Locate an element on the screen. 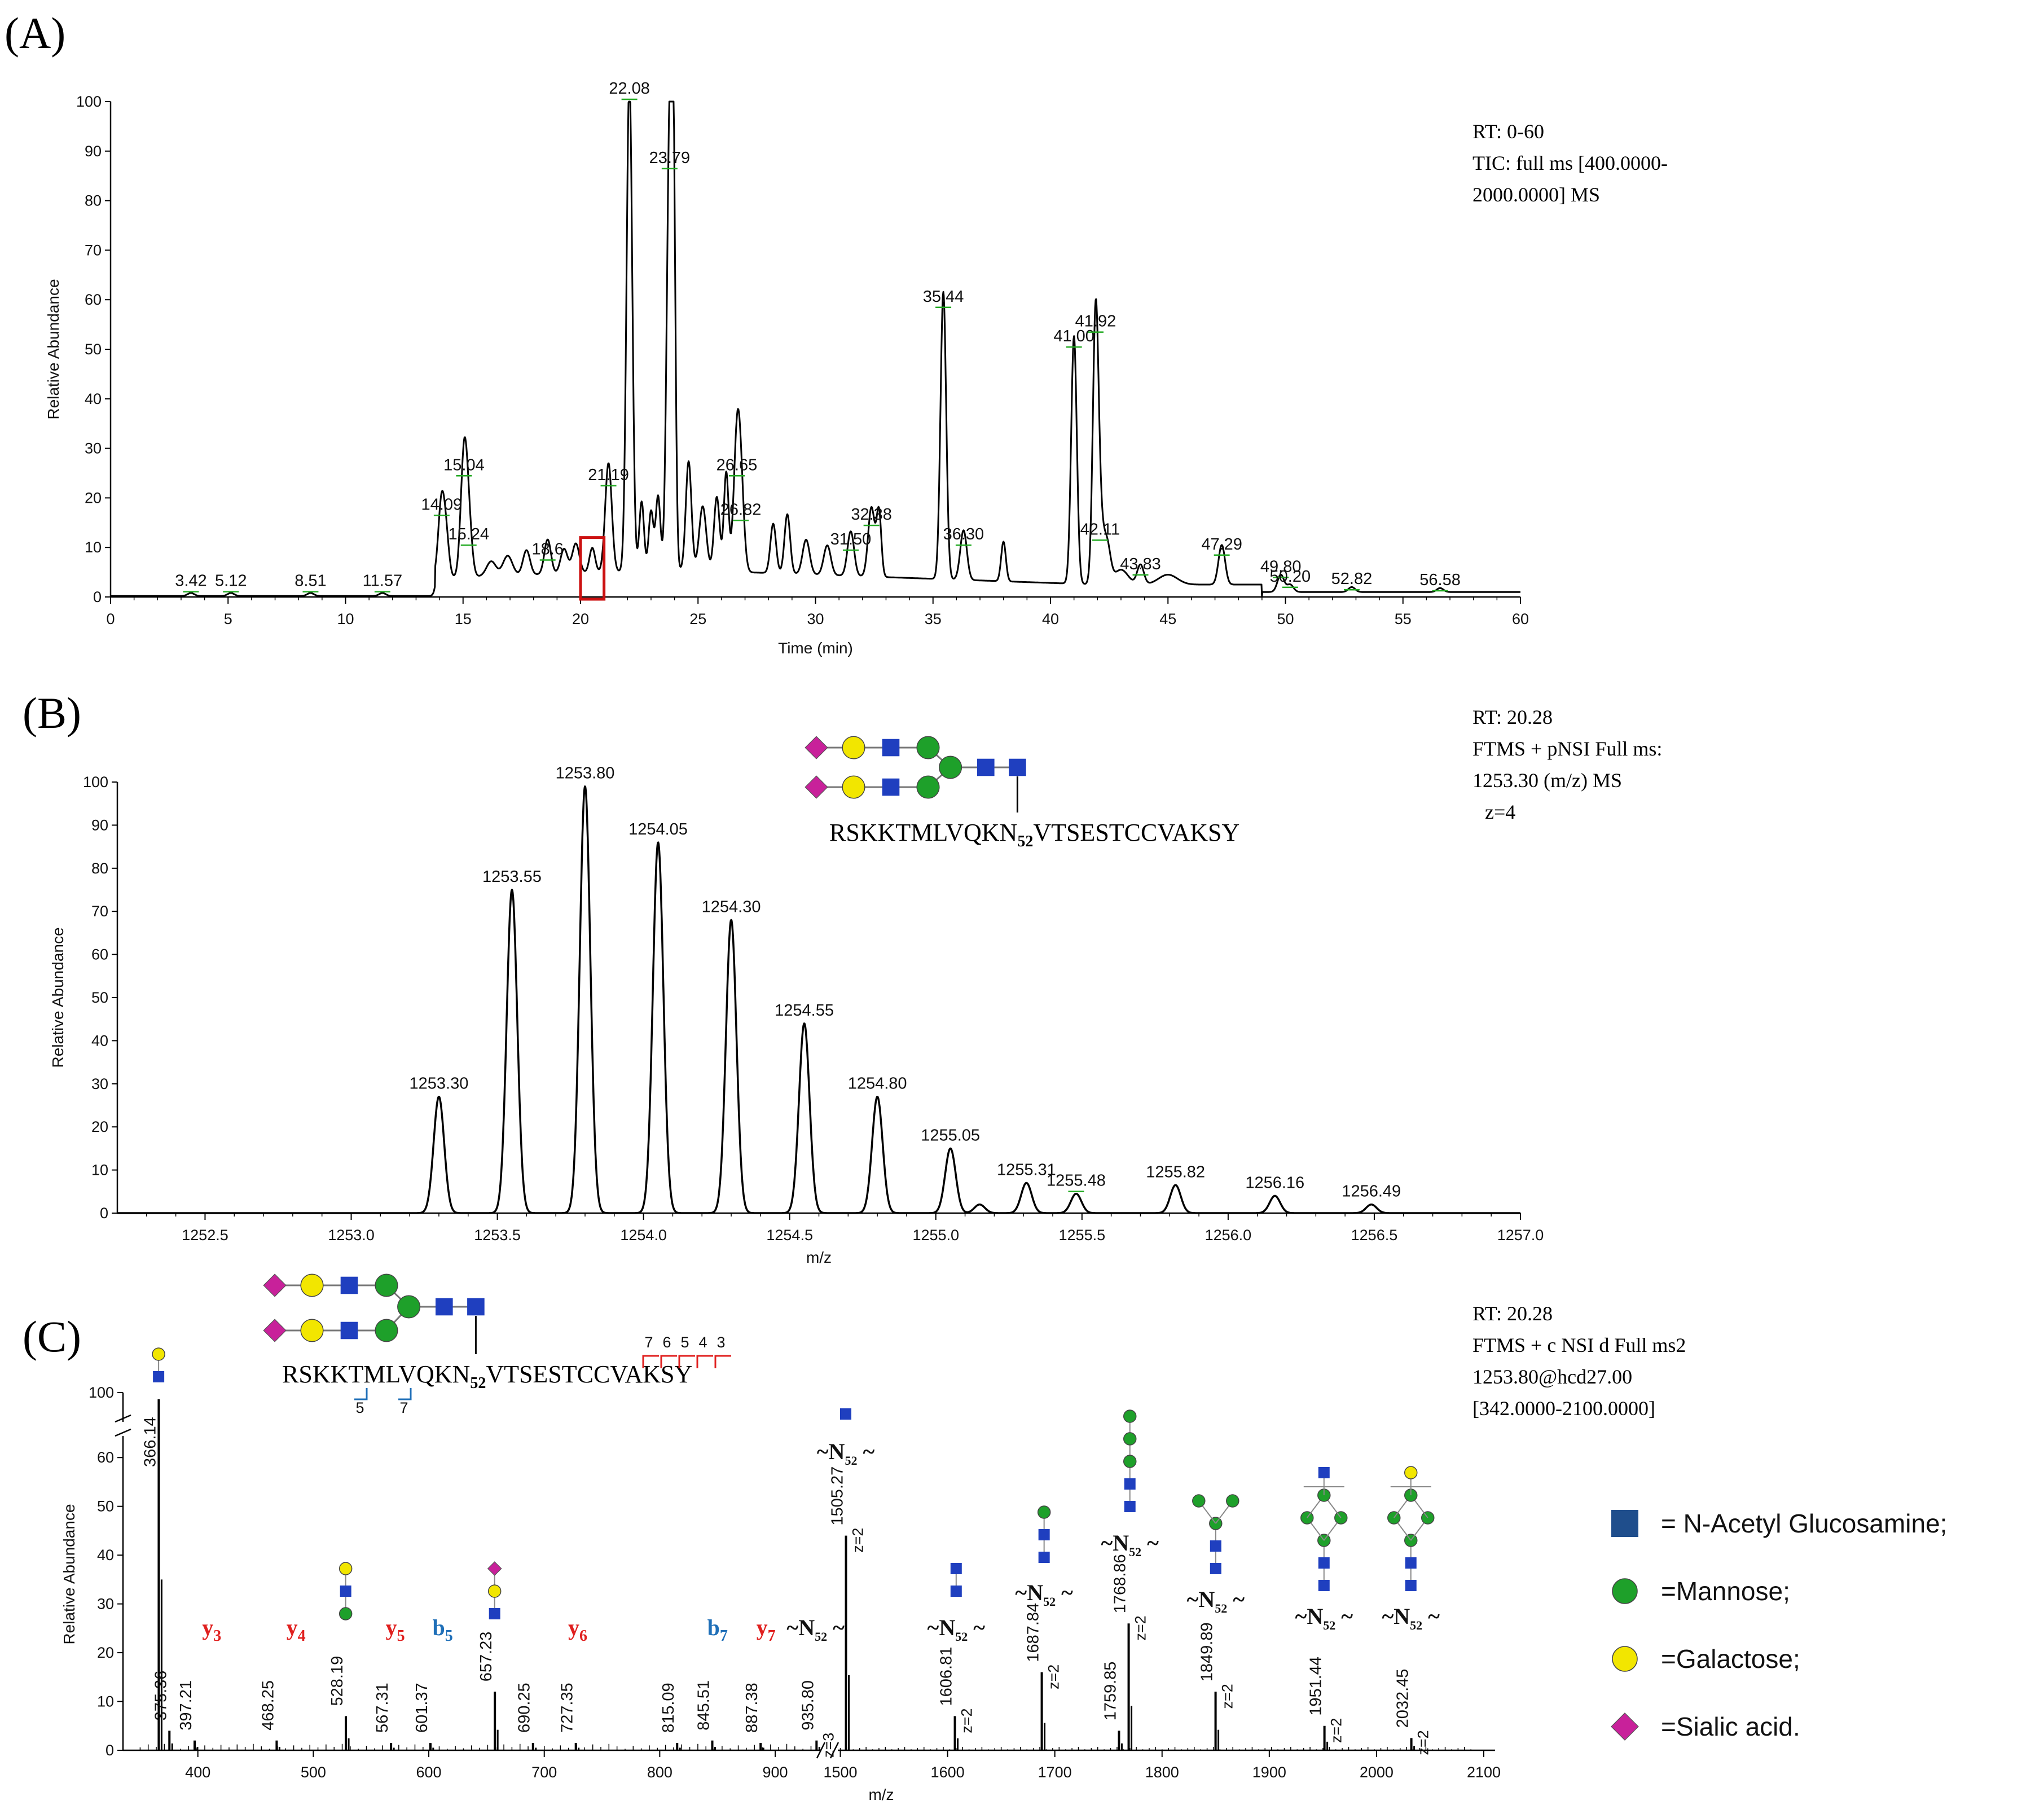 This screenshot has width=2044, height=1805. sequence-suffix: VTSESTCCVAKSY is located at coordinates (589, 1374).